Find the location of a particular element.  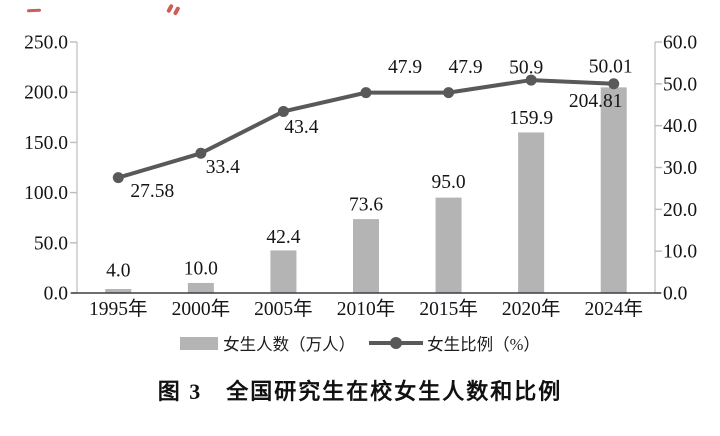

right-axis-tick-label: 40.0 is located at coordinates (680, 126).